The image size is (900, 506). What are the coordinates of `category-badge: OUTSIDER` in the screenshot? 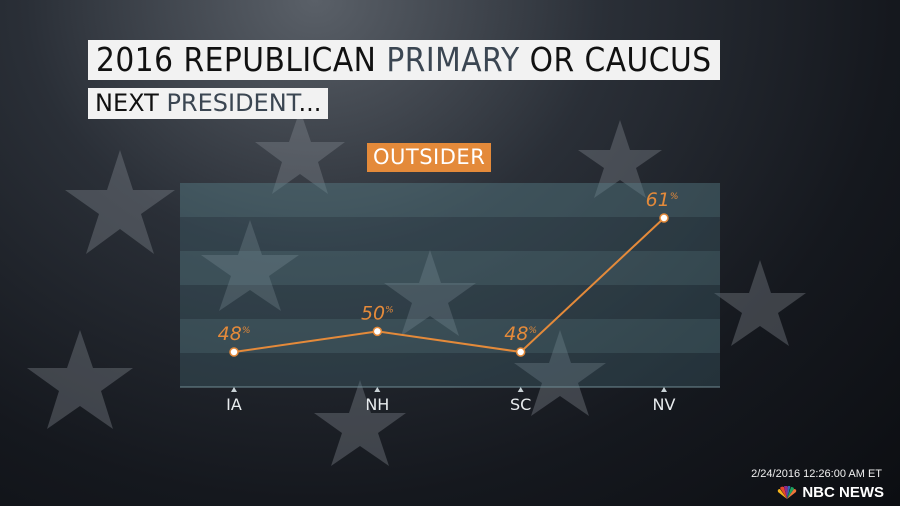 It's located at (429, 157).